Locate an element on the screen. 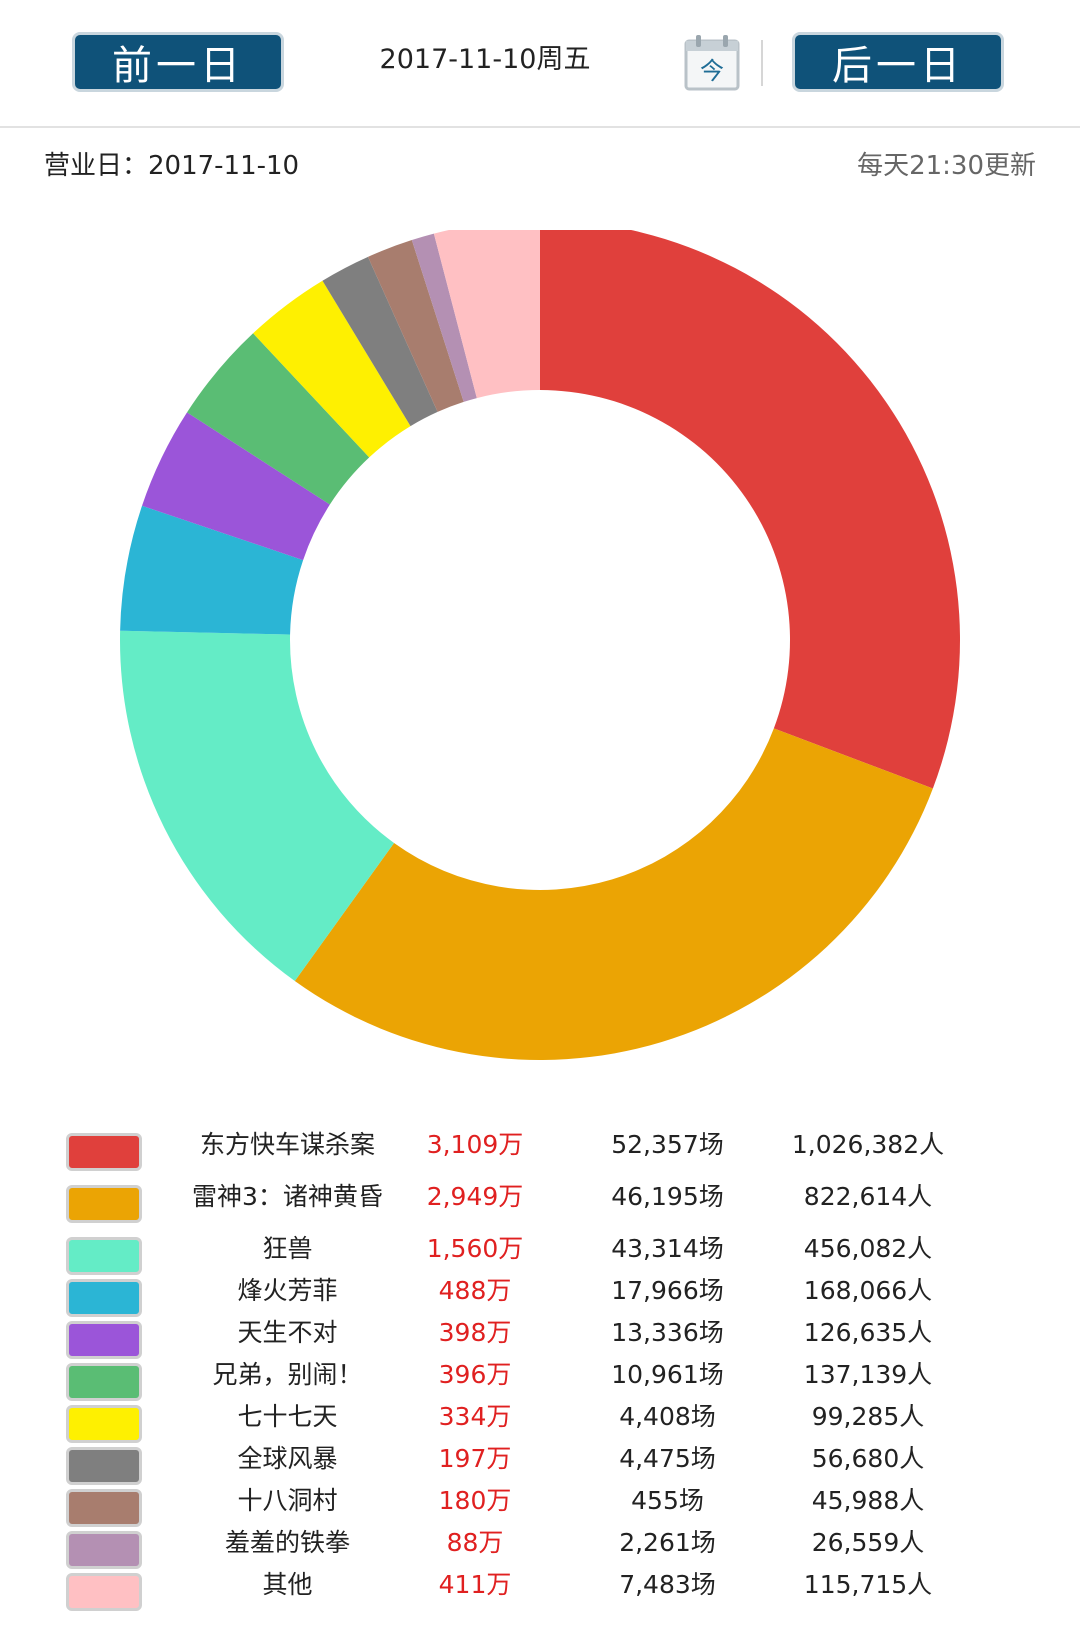 The width and height of the screenshot is (1080, 1650). movie-name: 天生不对 is located at coordinates (287, 1332).